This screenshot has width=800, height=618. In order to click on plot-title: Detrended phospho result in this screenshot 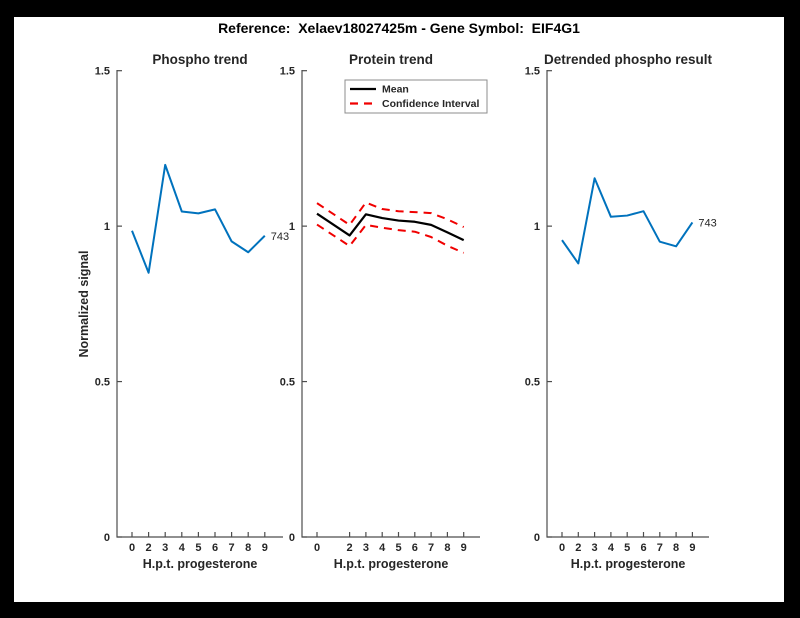, I will do `click(628, 59)`.